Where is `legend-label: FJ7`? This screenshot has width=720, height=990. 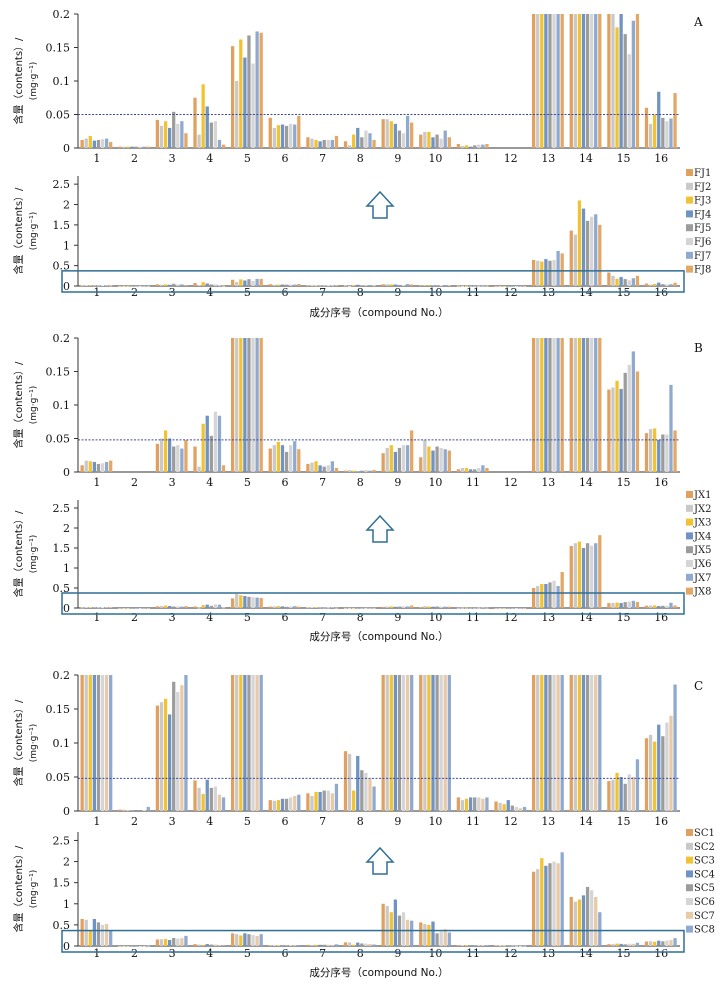 legend-label: FJ7 is located at coordinates (702, 256).